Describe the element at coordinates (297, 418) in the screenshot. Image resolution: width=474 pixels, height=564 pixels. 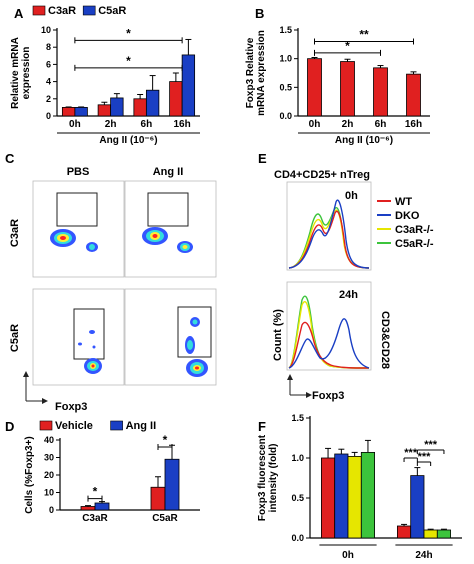
I see `chart-f-ytick-label-3: 1.5` at that location.